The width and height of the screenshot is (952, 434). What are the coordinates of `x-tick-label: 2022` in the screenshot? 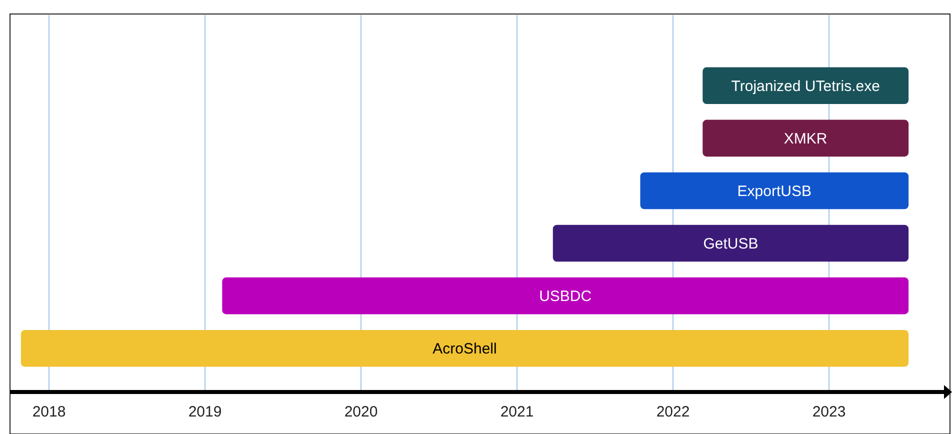 It's located at (673, 412).